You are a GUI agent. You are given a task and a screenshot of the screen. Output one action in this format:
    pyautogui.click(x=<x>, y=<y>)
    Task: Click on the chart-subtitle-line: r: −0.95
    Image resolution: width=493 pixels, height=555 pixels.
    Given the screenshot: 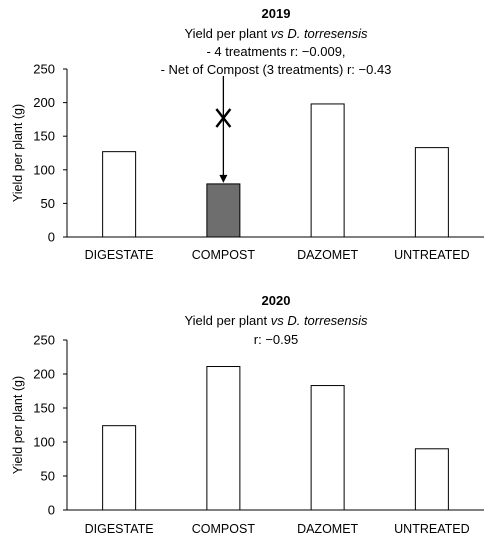 What is the action you would take?
    pyautogui.click(x=276, y=339)
    